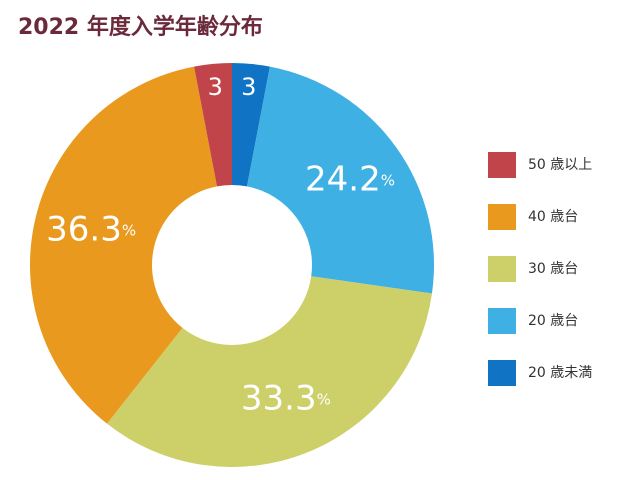  I want to click on value-number: 33.3, so click(279, 398).